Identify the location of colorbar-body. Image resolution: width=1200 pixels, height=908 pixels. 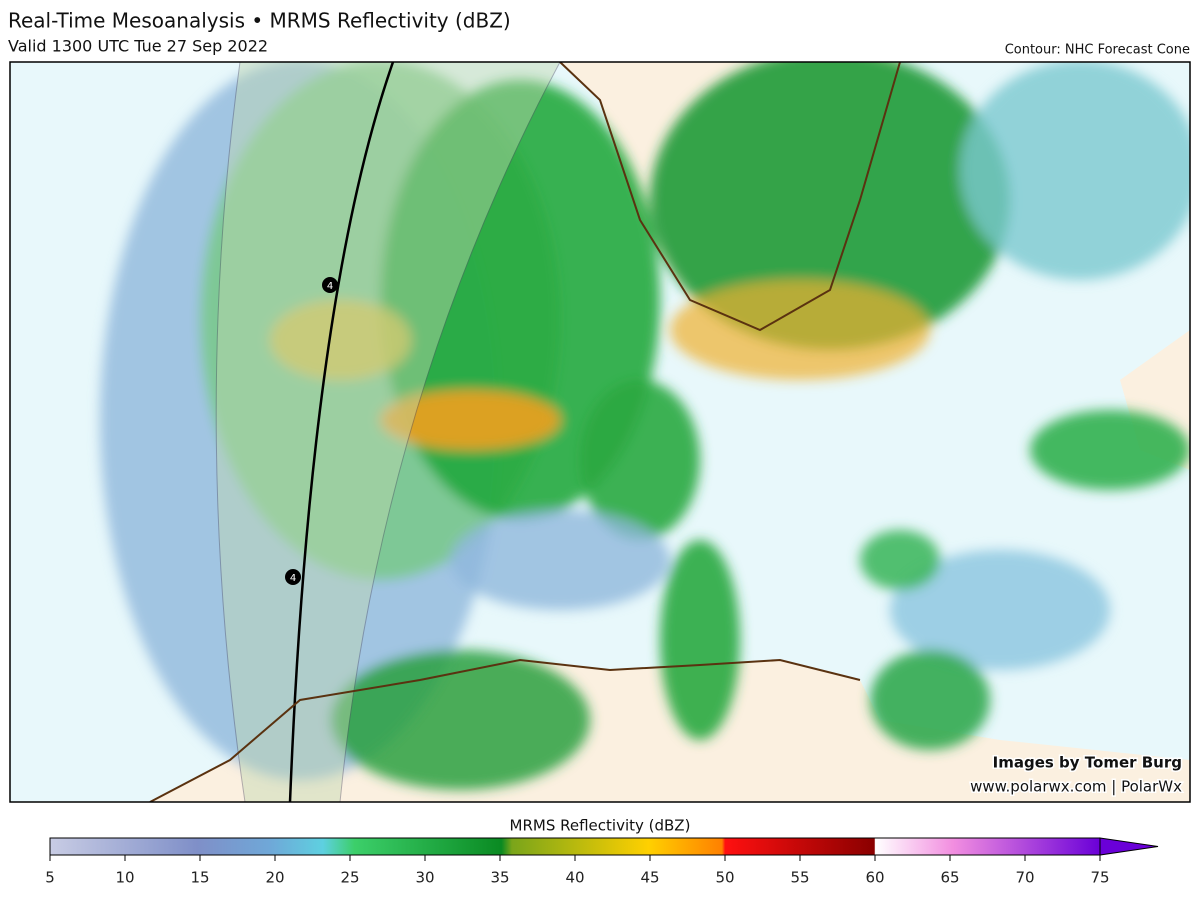
(575, 846).